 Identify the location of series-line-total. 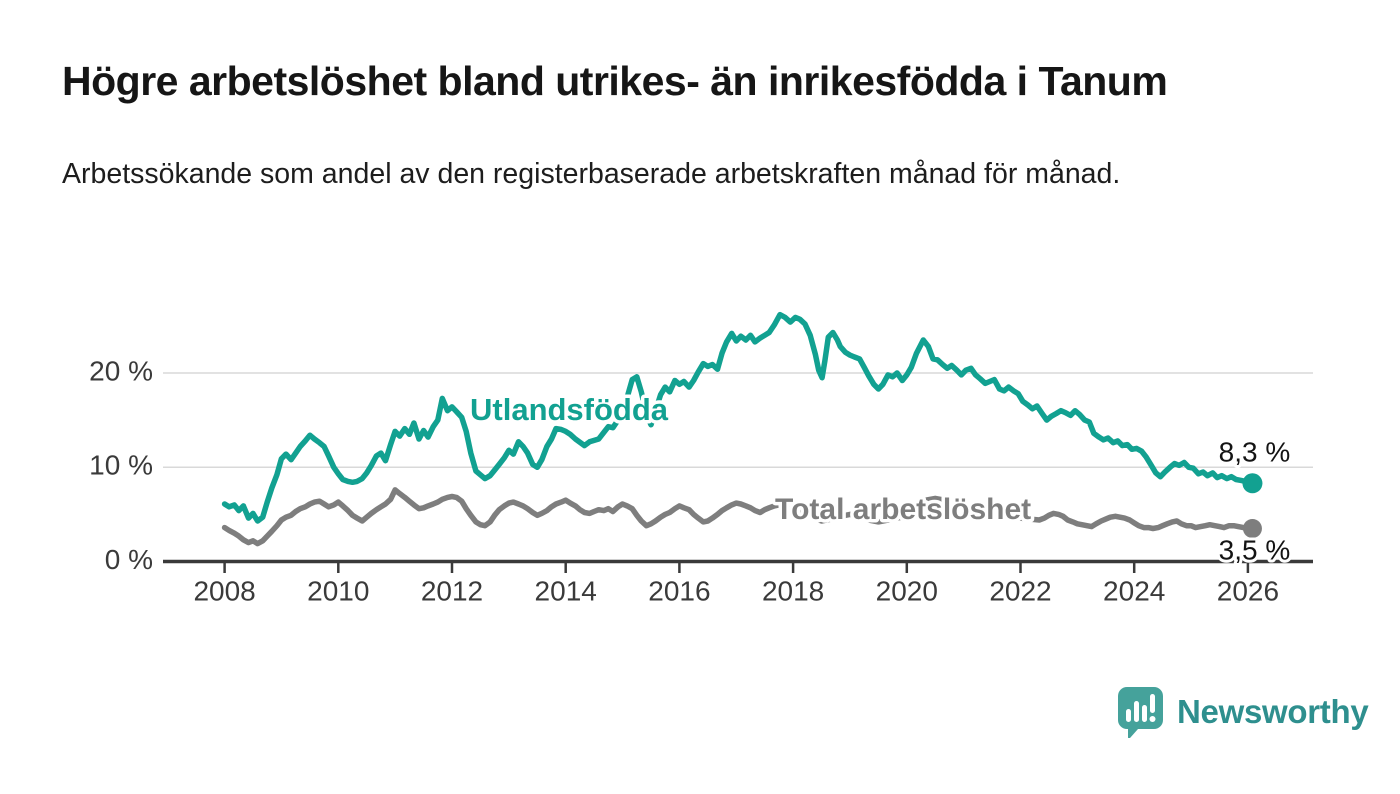
(738, 517).